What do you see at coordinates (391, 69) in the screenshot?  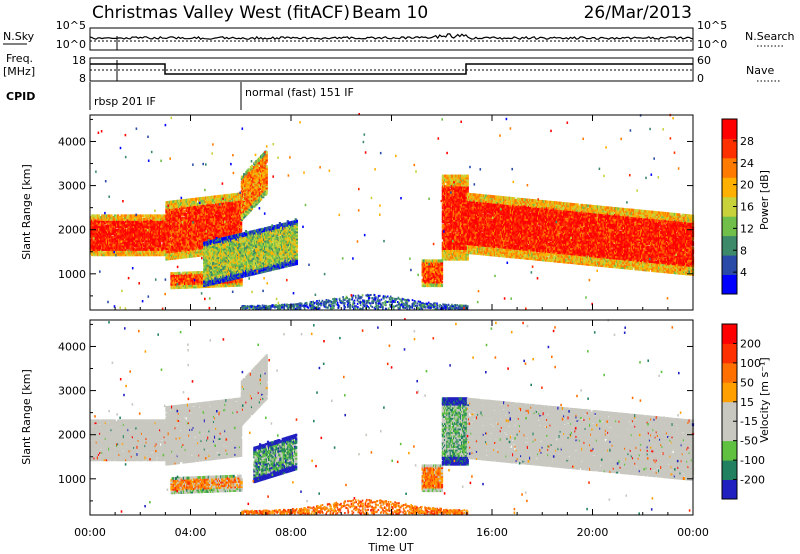 I see `freq-trace` at bounding box center [391, 69].